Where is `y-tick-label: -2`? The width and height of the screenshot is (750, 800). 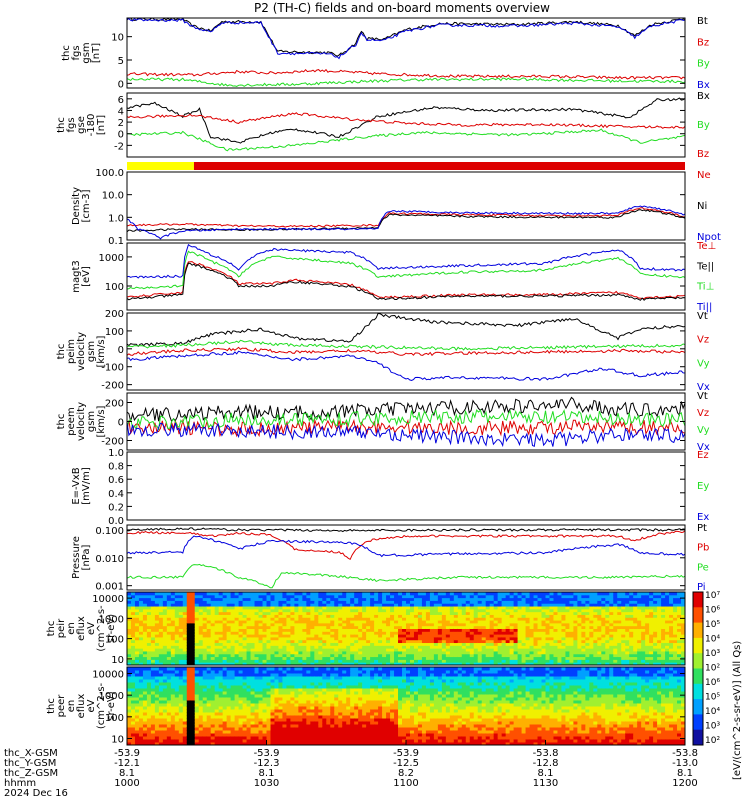 y-tick-label: -2 is located at coordinates (119, 146).